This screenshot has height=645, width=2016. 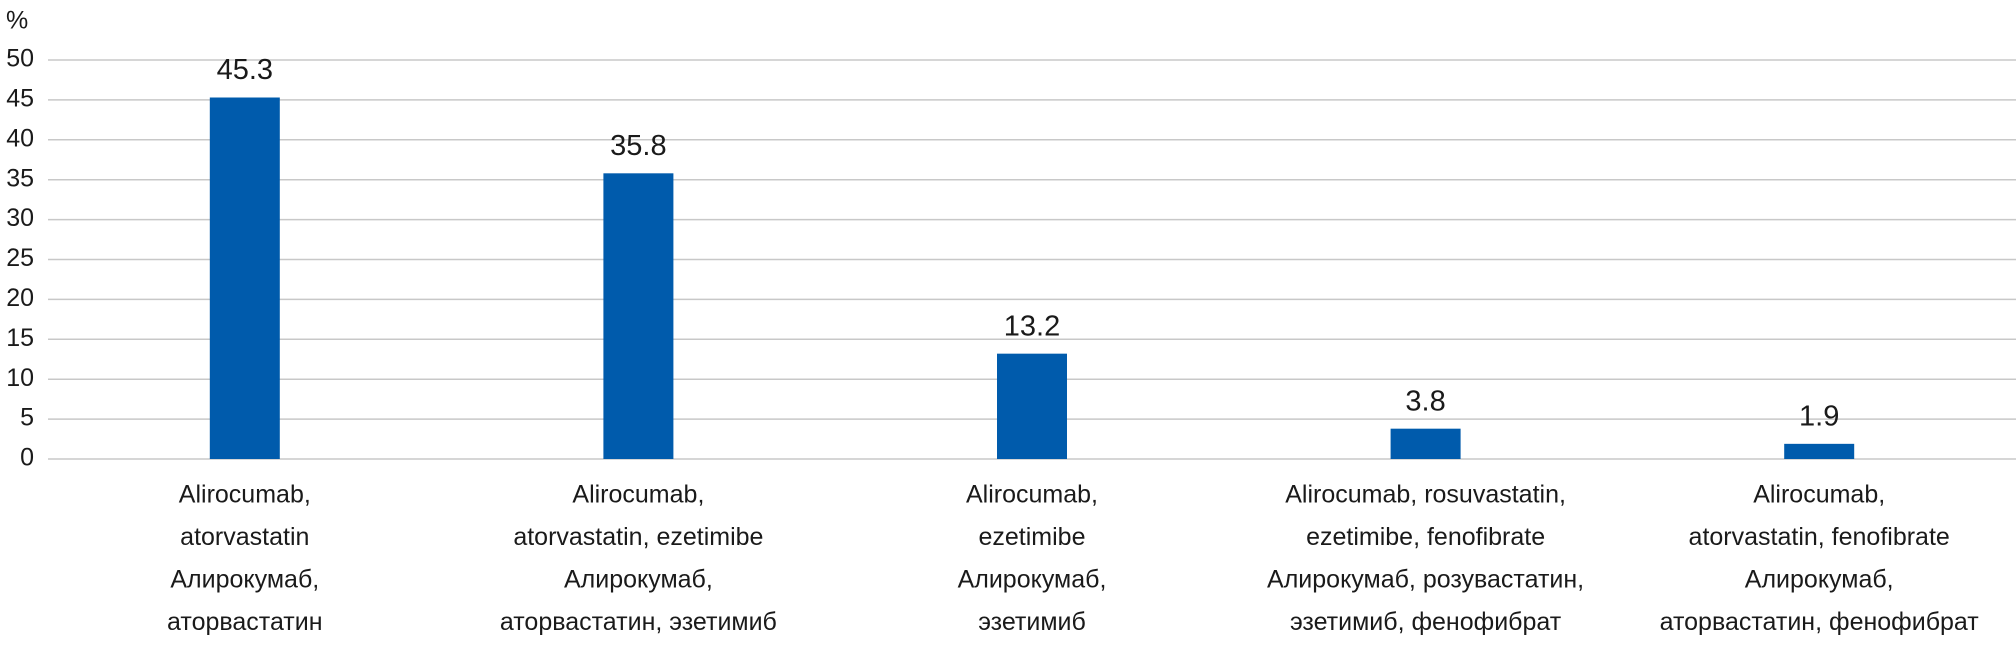 What do you see at coordinates (20, 59) in the screenshot?
I see `y-tick-label: 50` at bounding box center [20, 59].